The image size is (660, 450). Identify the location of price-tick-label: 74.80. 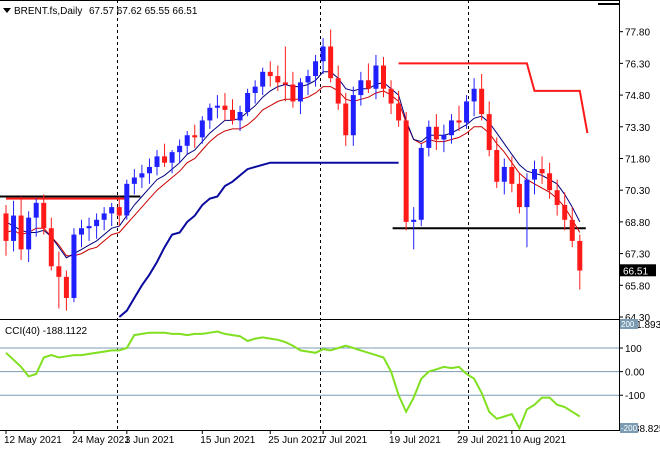
(637, 96).